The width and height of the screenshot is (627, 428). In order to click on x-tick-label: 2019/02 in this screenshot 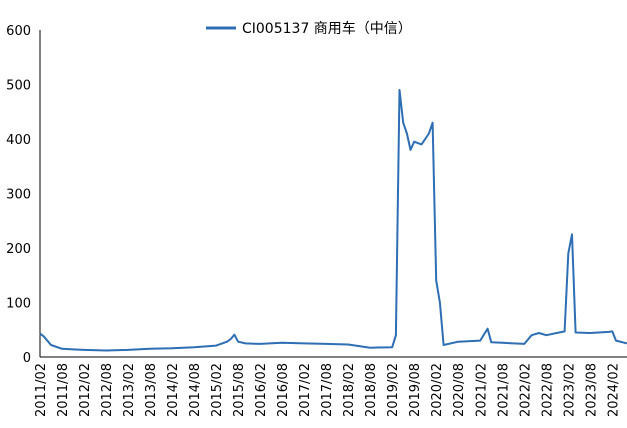, I will do `click(393, 390)`.